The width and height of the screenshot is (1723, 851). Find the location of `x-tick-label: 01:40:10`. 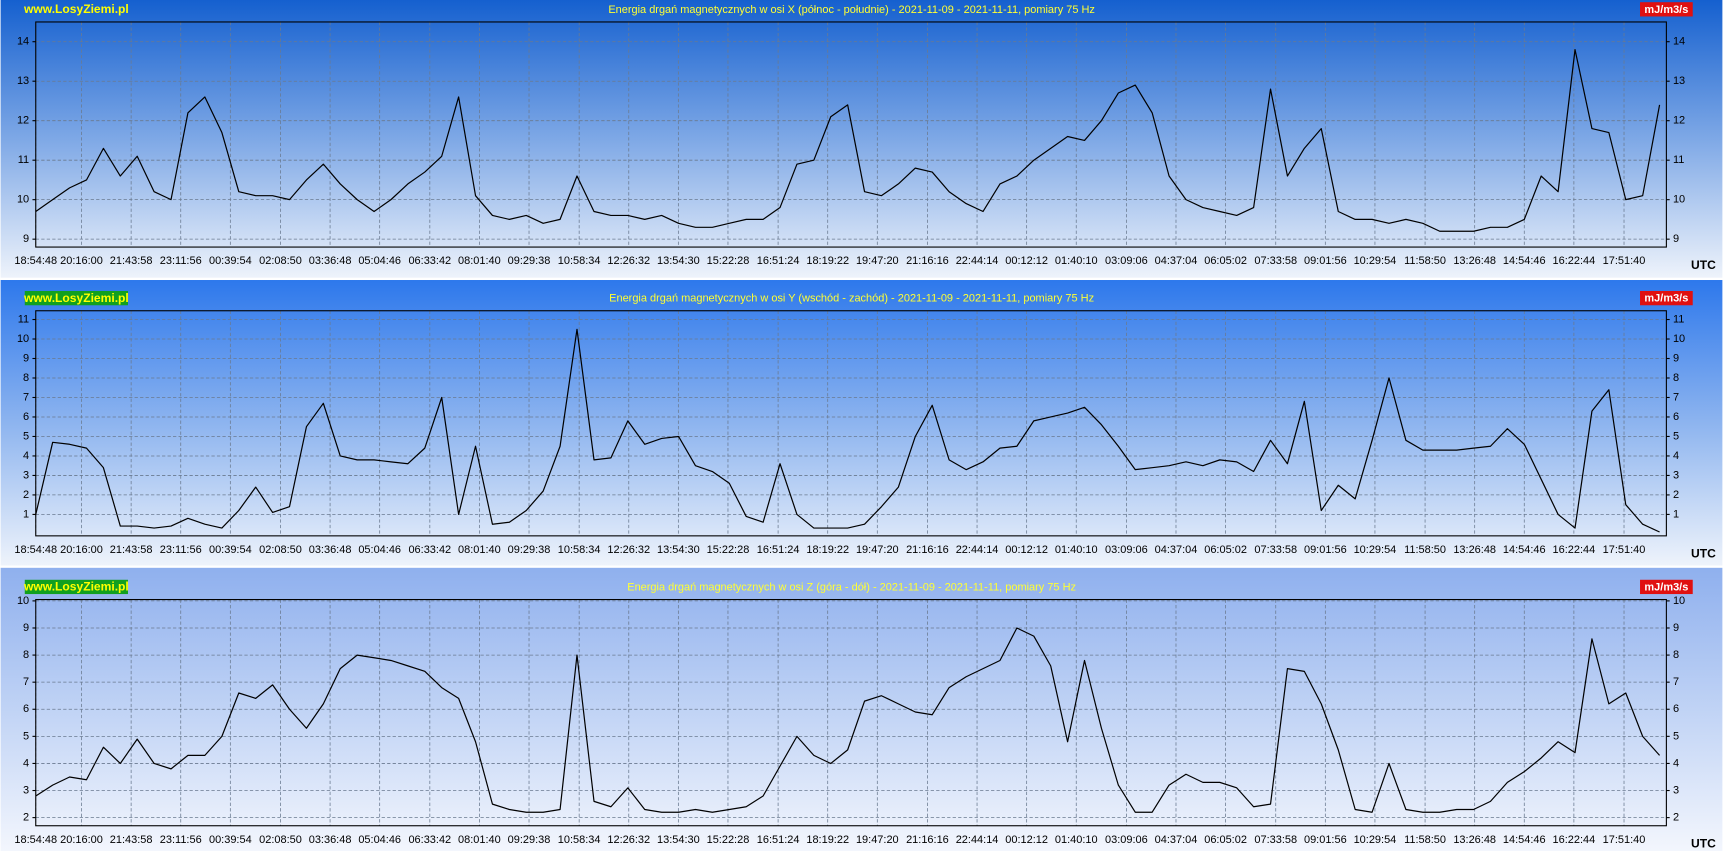

x-tick-label: 01:40:10 is located at coordinates (1076, 840).